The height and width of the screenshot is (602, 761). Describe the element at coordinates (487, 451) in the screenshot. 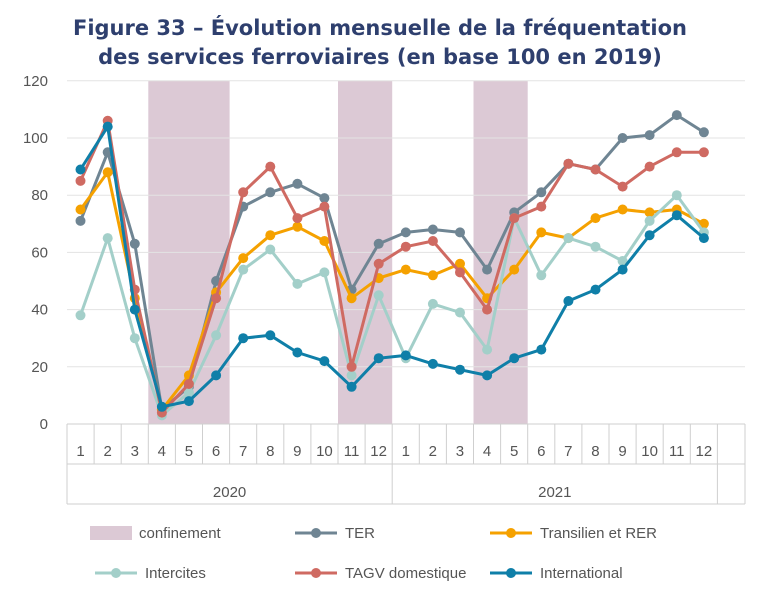

I see `x-tick-label-16: 4` at that location.